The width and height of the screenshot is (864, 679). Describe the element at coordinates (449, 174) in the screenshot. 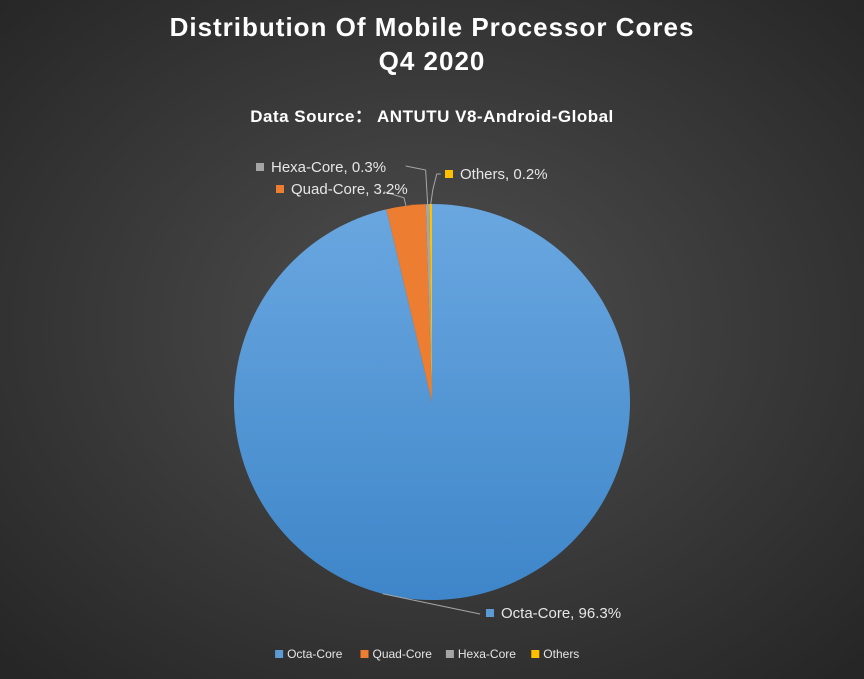

I see `label-swatch-others` at that location.